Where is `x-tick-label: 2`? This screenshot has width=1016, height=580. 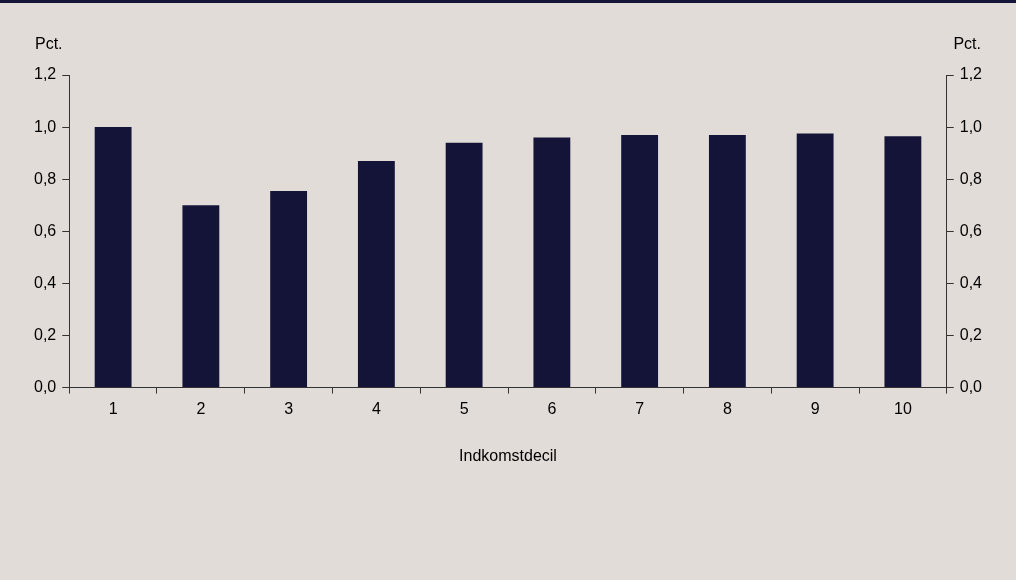 x-tick-label: 2 is located at coordinates (201, 408).